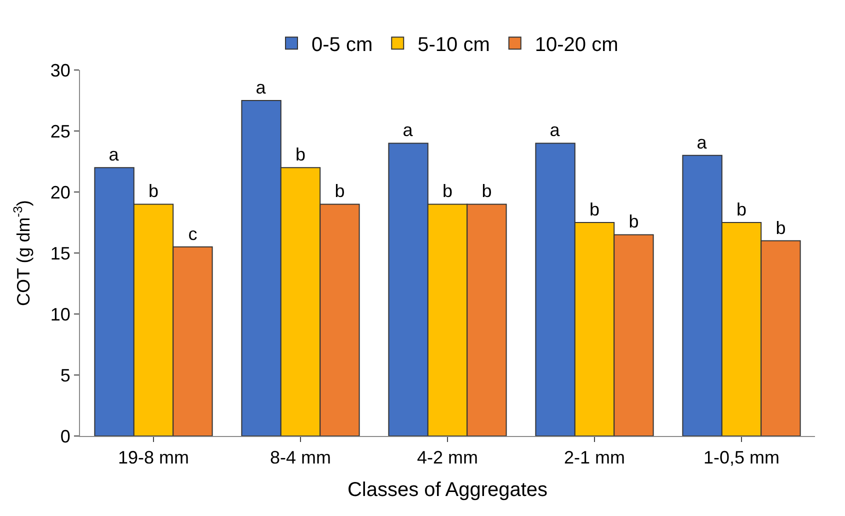  I want to click on x-axis-title: Classes of Aggregates, so click(447, 490).